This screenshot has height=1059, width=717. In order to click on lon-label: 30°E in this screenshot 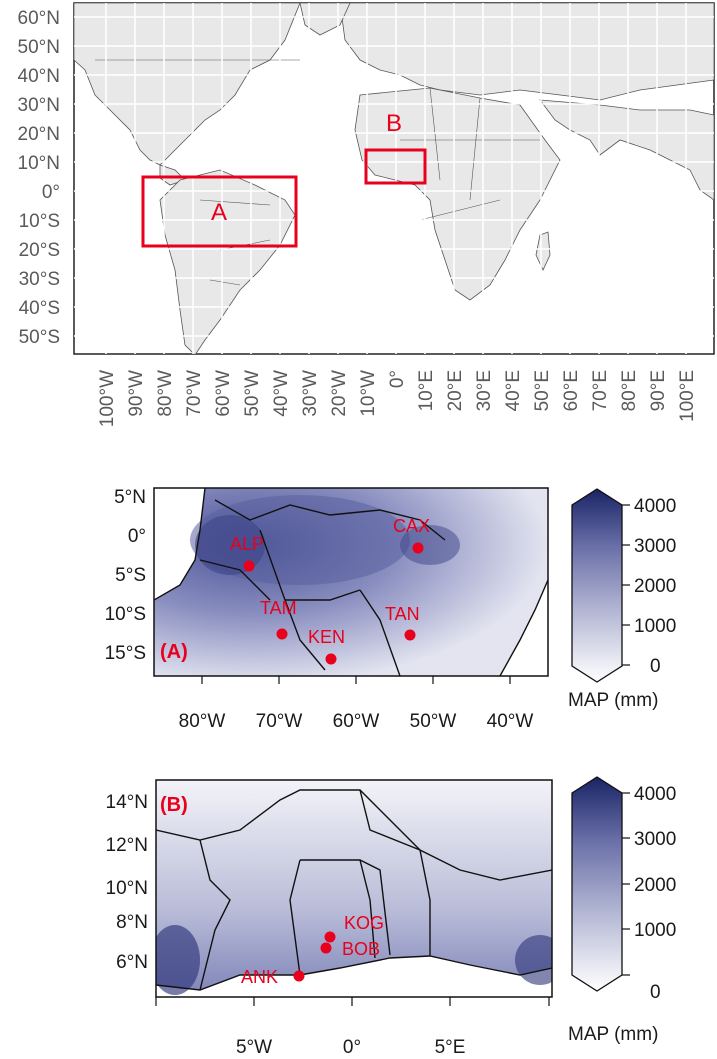, I will do `click(484, 390)`.